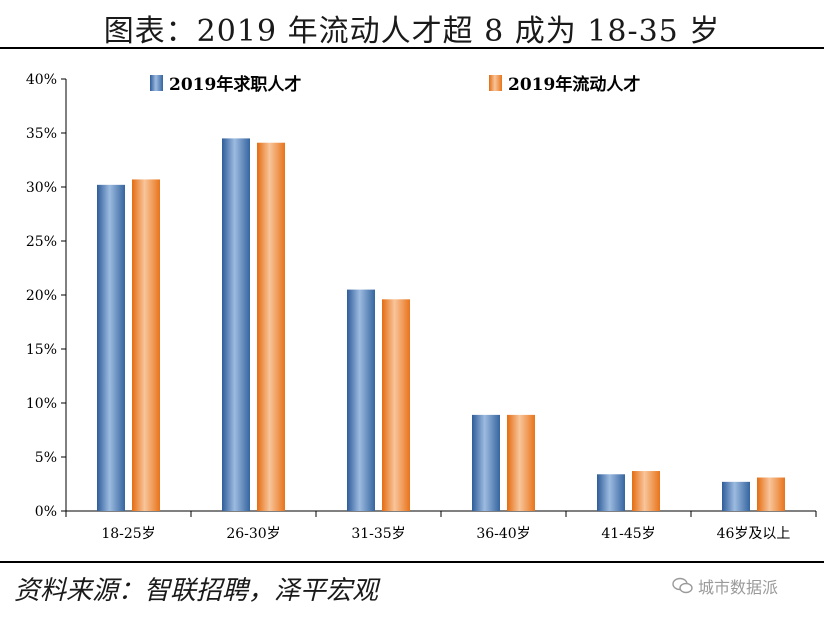  Describe the element at coordinates (738, 587) in the screenshot. I see `watermark-text: 城市数据派` at that location.